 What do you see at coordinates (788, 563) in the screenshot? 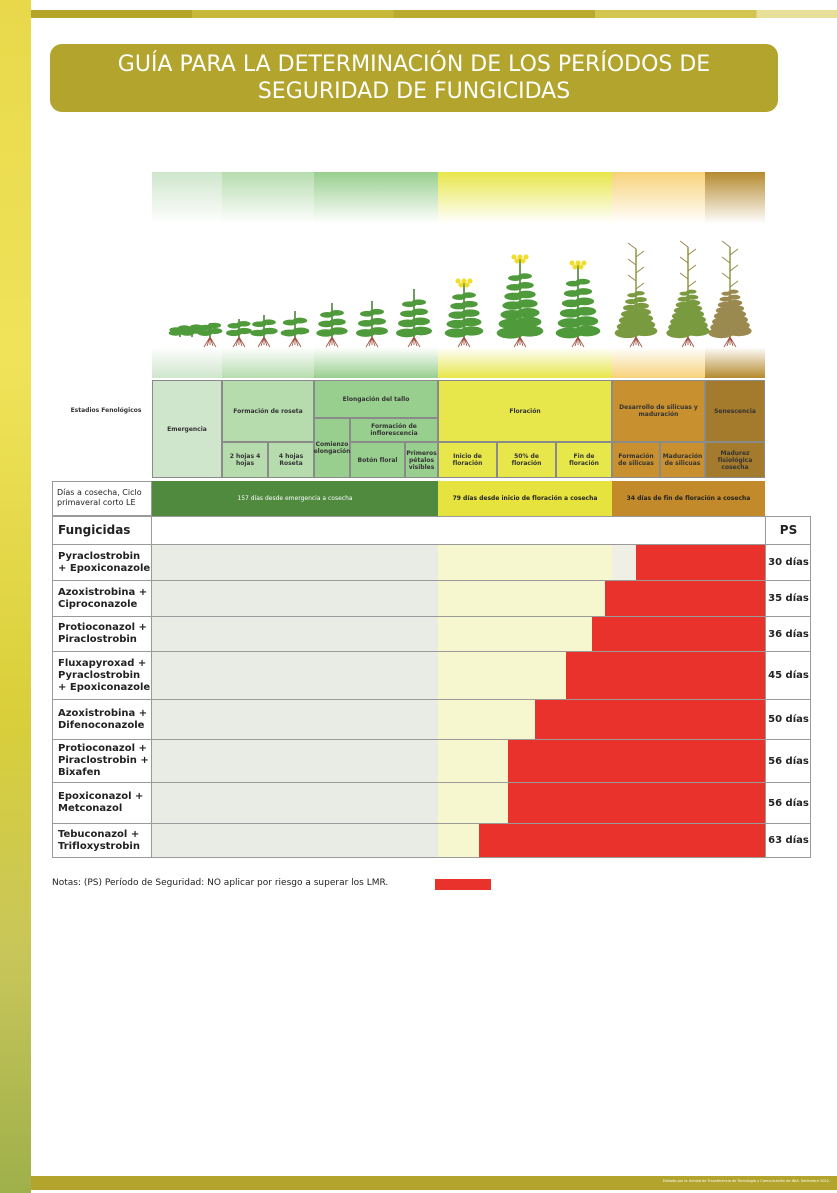
I see `ps-days: 30 días` at bounding box center [788, 563].